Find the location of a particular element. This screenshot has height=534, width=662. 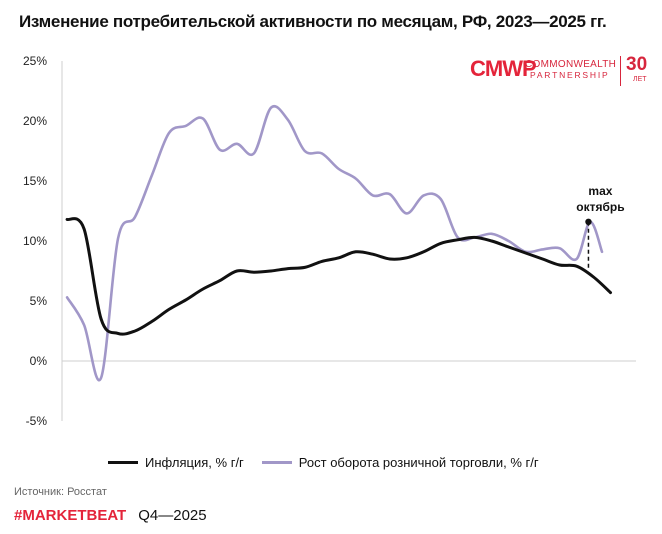

y-tick-label: 5% is located at coordinates (39, 301).